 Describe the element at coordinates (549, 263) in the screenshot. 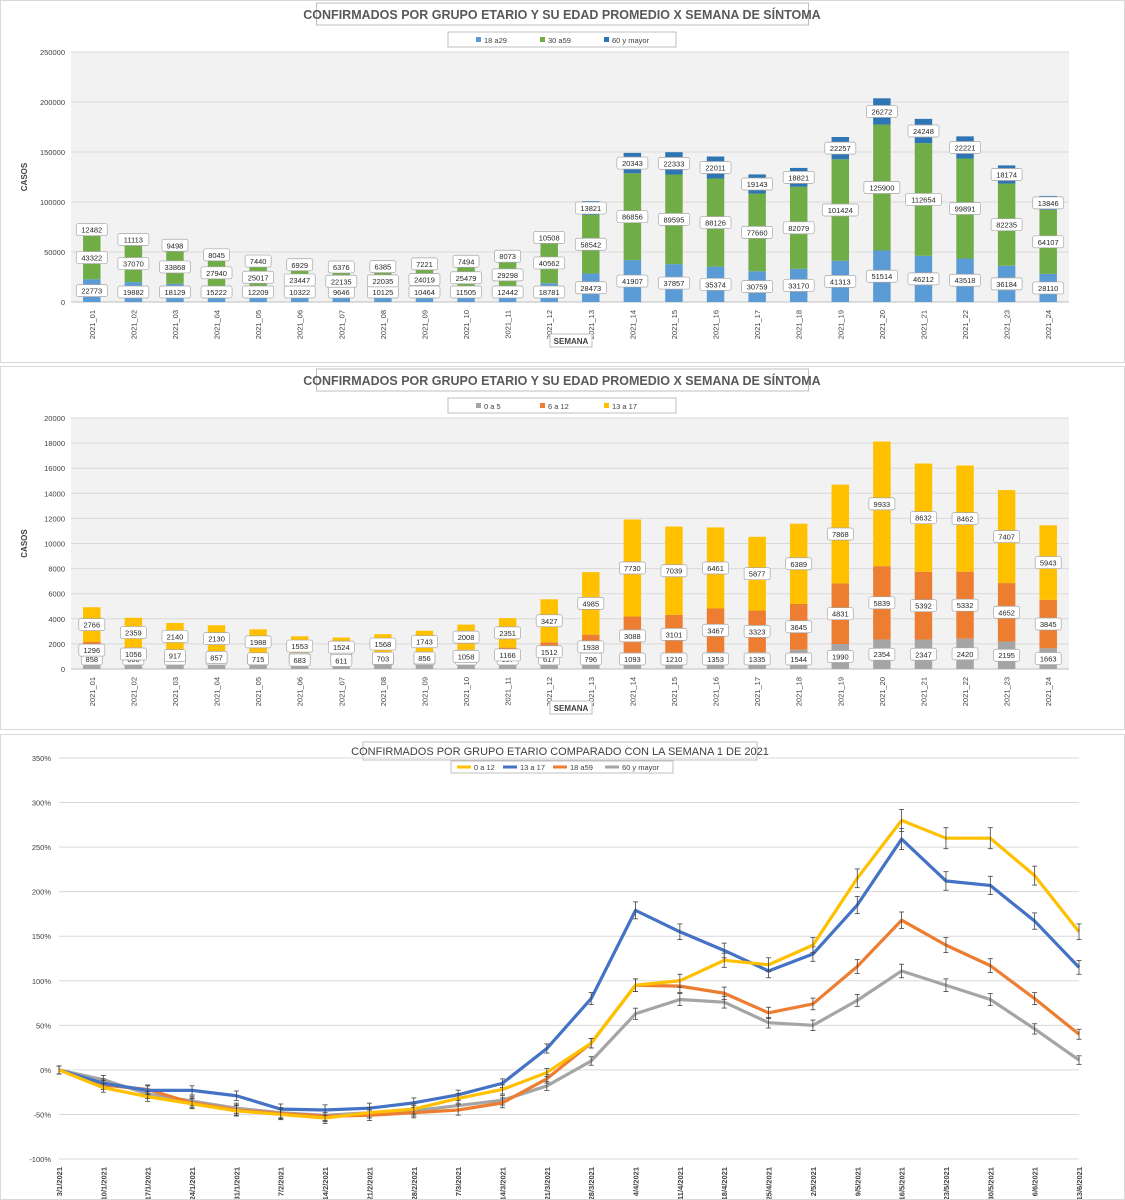

I see `data-label-text: 40562` at that location.